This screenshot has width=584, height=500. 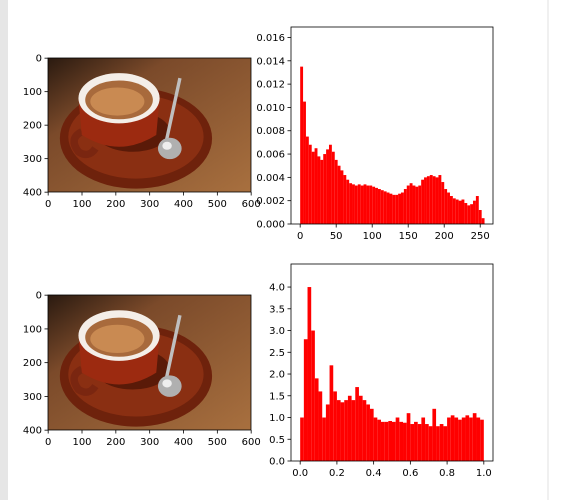 What do you see at coordinates (251, 204) in the screenshot?
I see `x-tick-label: 600` at bounding box center [251, 204].